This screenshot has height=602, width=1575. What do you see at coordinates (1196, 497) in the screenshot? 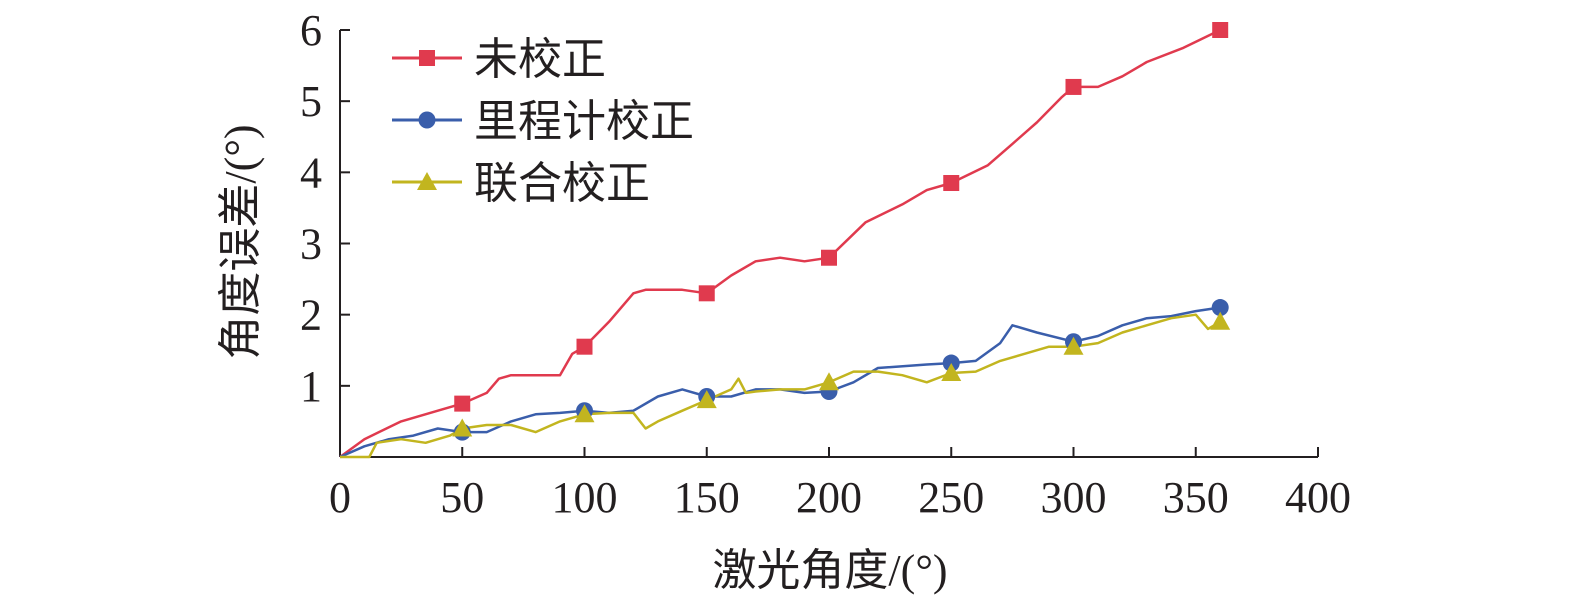
I see `x-tick-label: 350` at bounding box center [1196, 497].